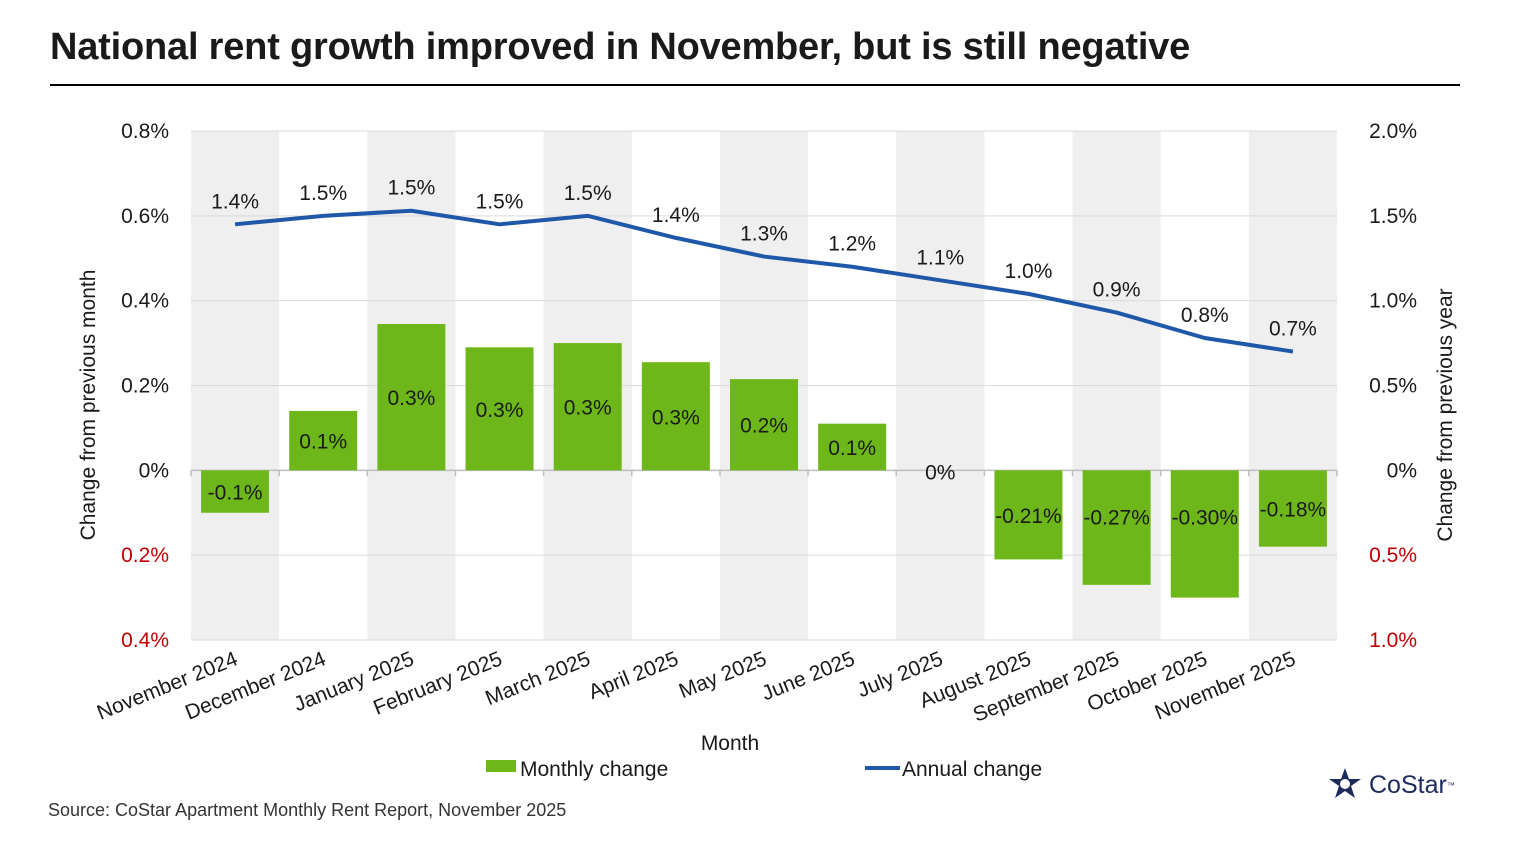 This screenshot has height=846, width=1520. What do you see at coordinates (755, 85) in the screenshot?
I see `title-divider` at bounding box center [755, 85].